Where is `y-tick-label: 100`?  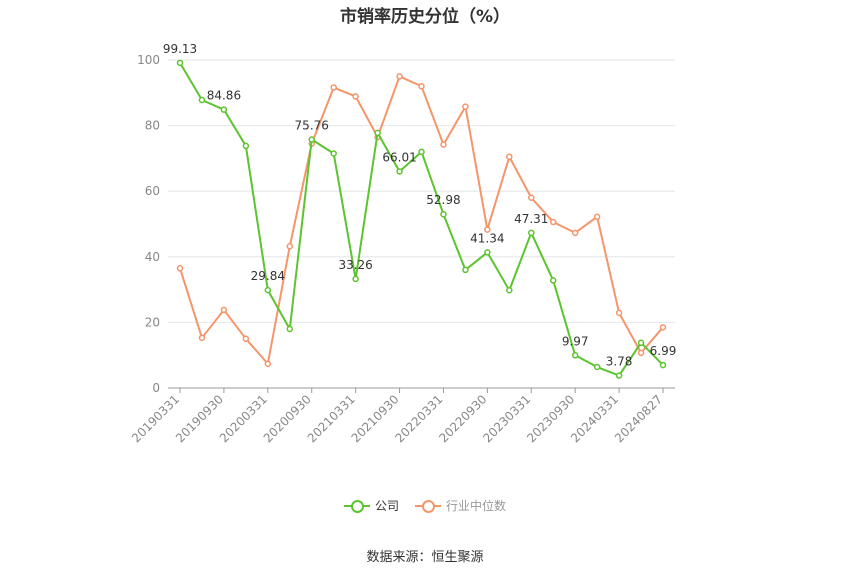 y-tick-label: 100 is located at coordinates (148, 60).